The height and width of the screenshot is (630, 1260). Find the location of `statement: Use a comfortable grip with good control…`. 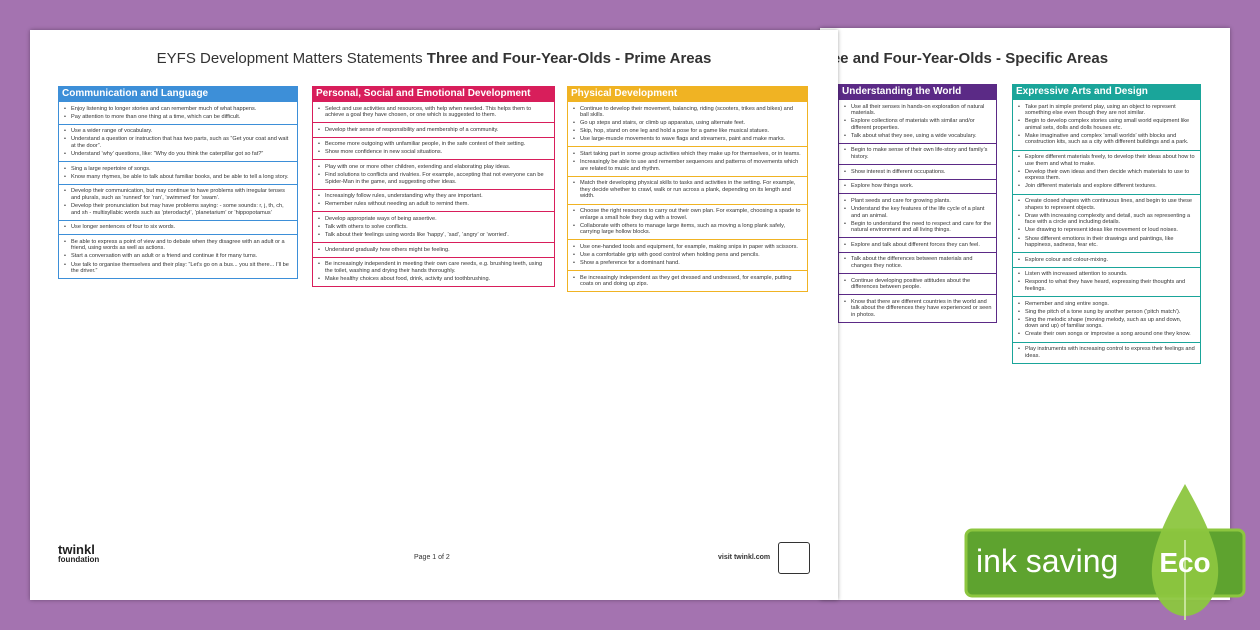

statement: Use a comfortable grip with good control… is located at coordinates (687, 255).